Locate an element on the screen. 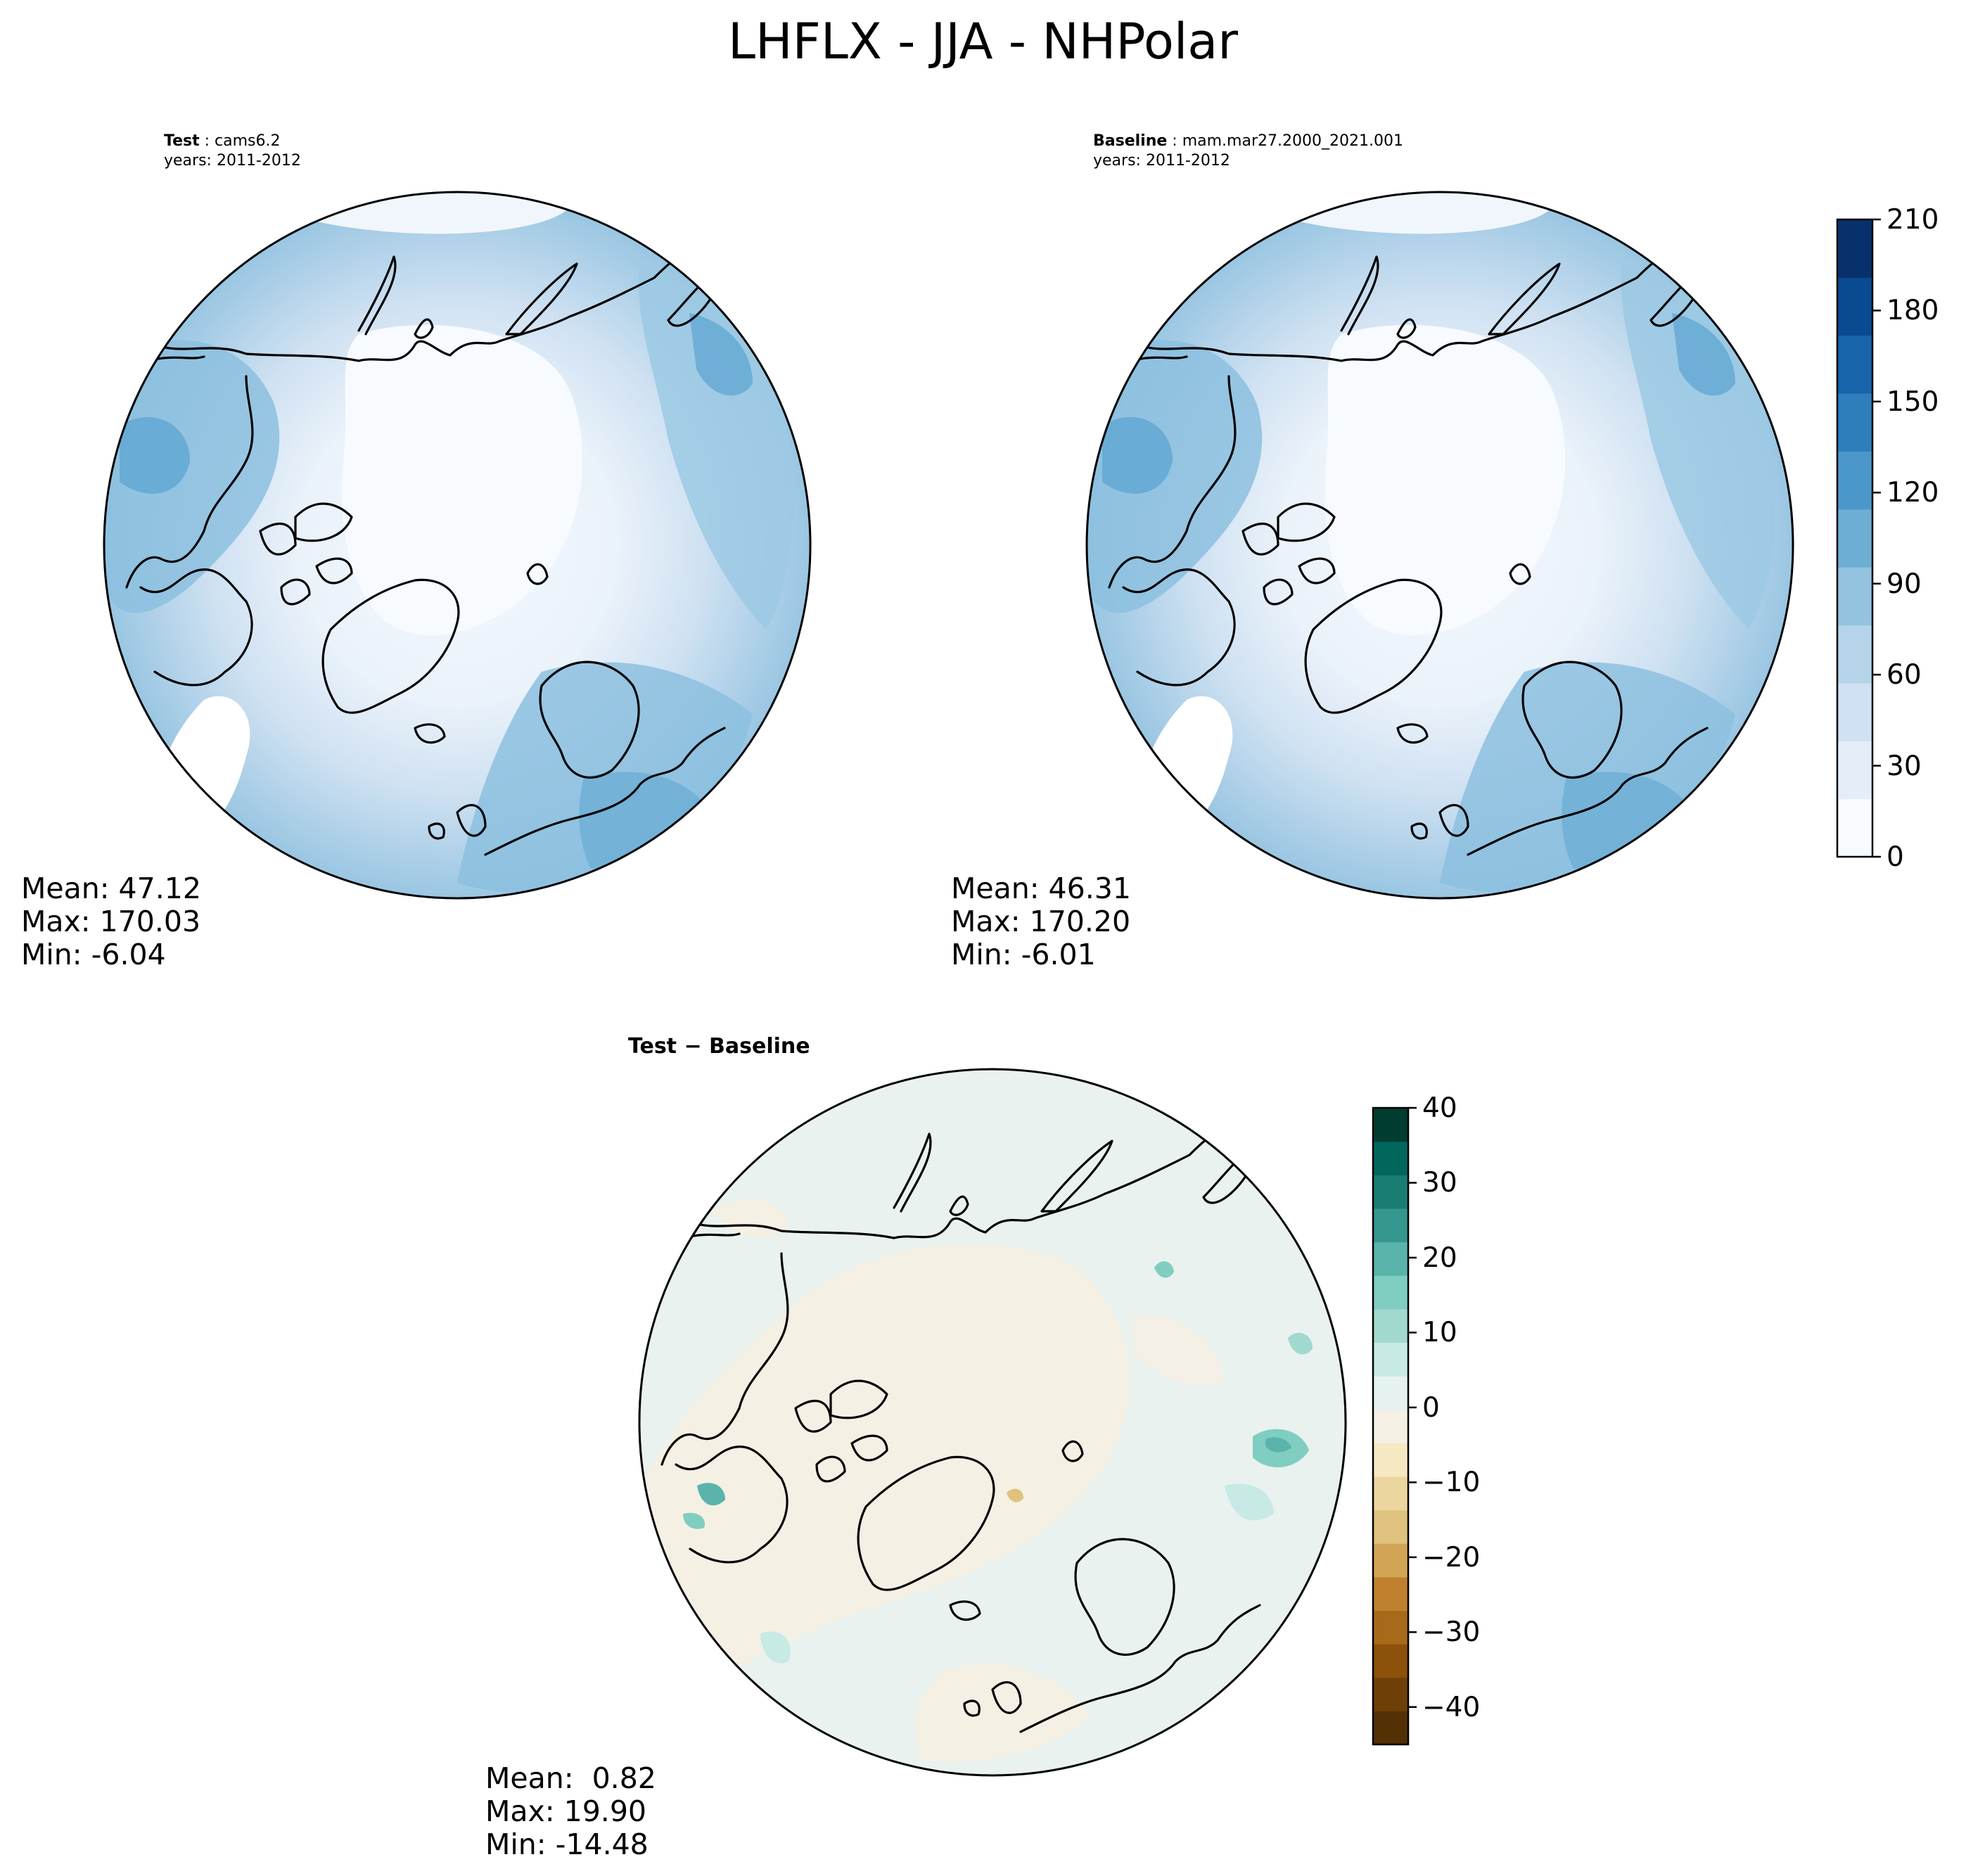 The width and height of the screenshot is (1966, 1876). difference-min: Min: -14.48 is located at coordinates (567, 1844).